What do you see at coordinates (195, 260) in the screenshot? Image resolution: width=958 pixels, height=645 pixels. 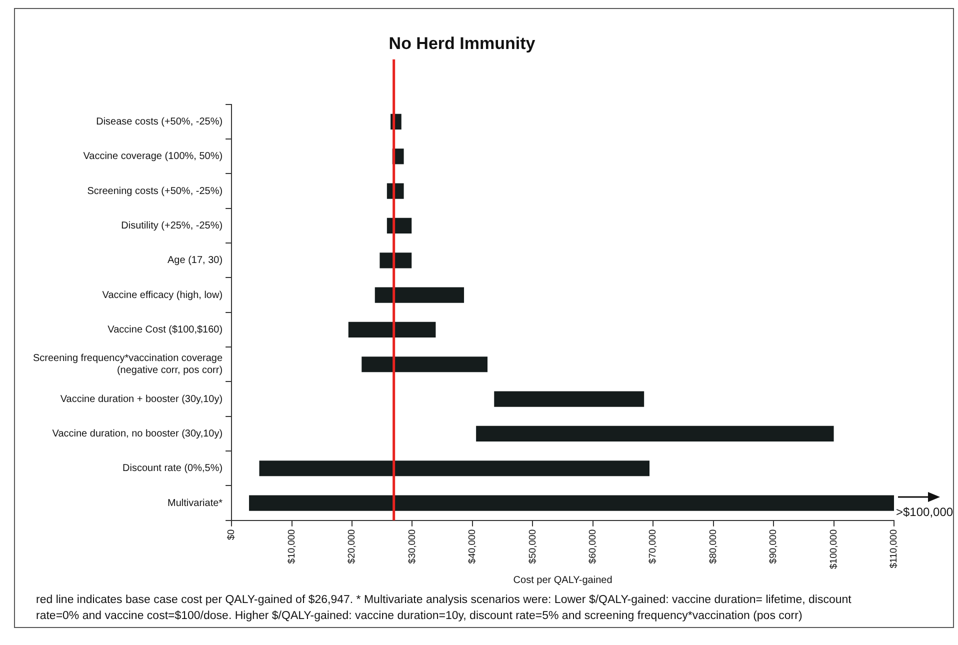 I see `y-tick-label: Age (17, 30)` at bounding box center [195, 260].